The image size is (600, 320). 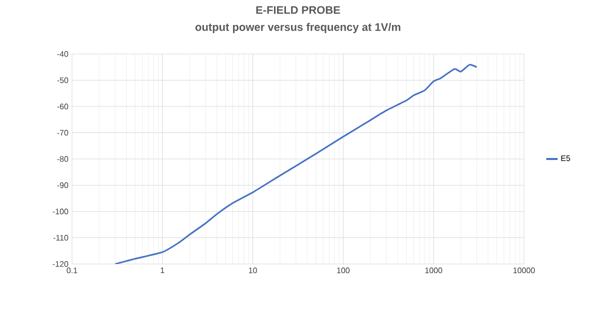 What do you see at coordinates (62, 54) in the screenshot?
I see `y-tick-label: -40` at bounding box center [62, 54].